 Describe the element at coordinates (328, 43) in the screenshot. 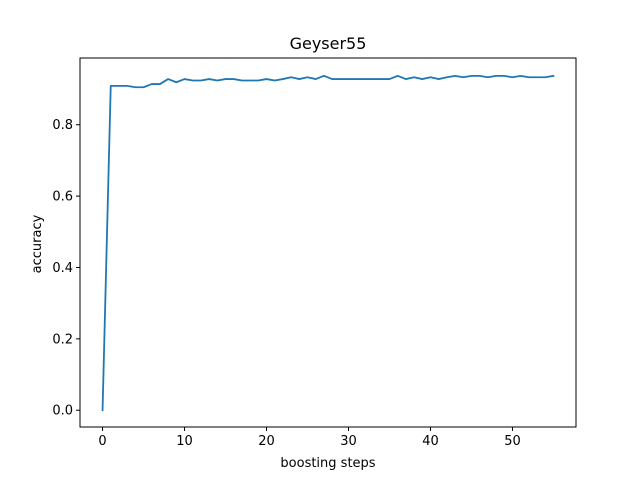

I see `chart-title: Geyser55` at that location.